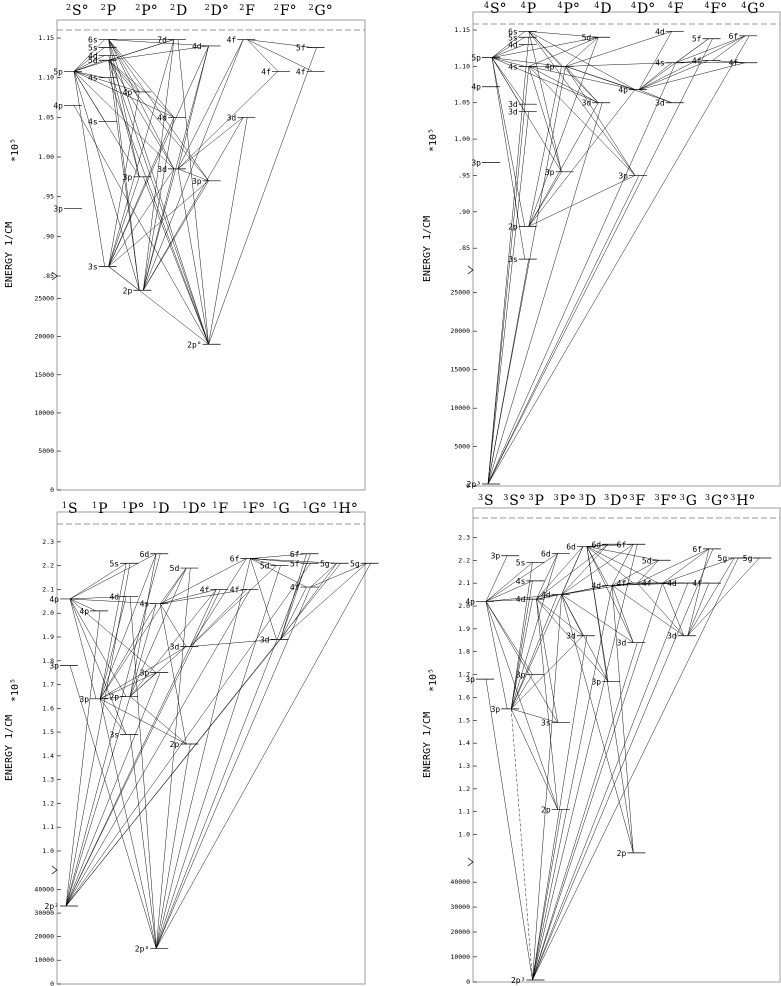  Describe the element at coordinates (44, 960) in the screenshot. I see `tick-label: 10000` at that location.